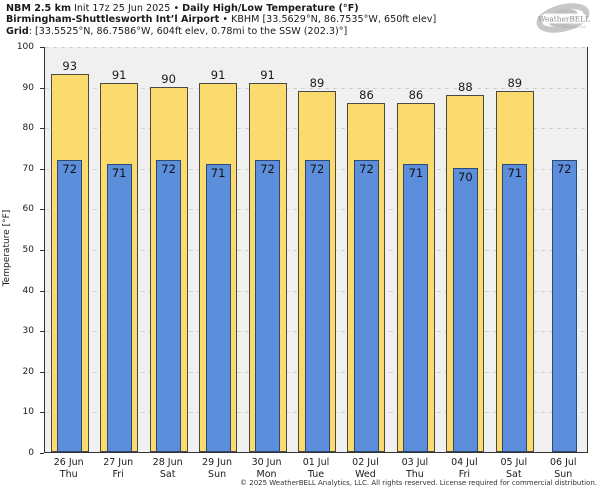 This screenshot has width=600, height=493. Describe the element at coordinates (28, 331) in the screenshot. I see `y-tick-label-30: 30` at that location.